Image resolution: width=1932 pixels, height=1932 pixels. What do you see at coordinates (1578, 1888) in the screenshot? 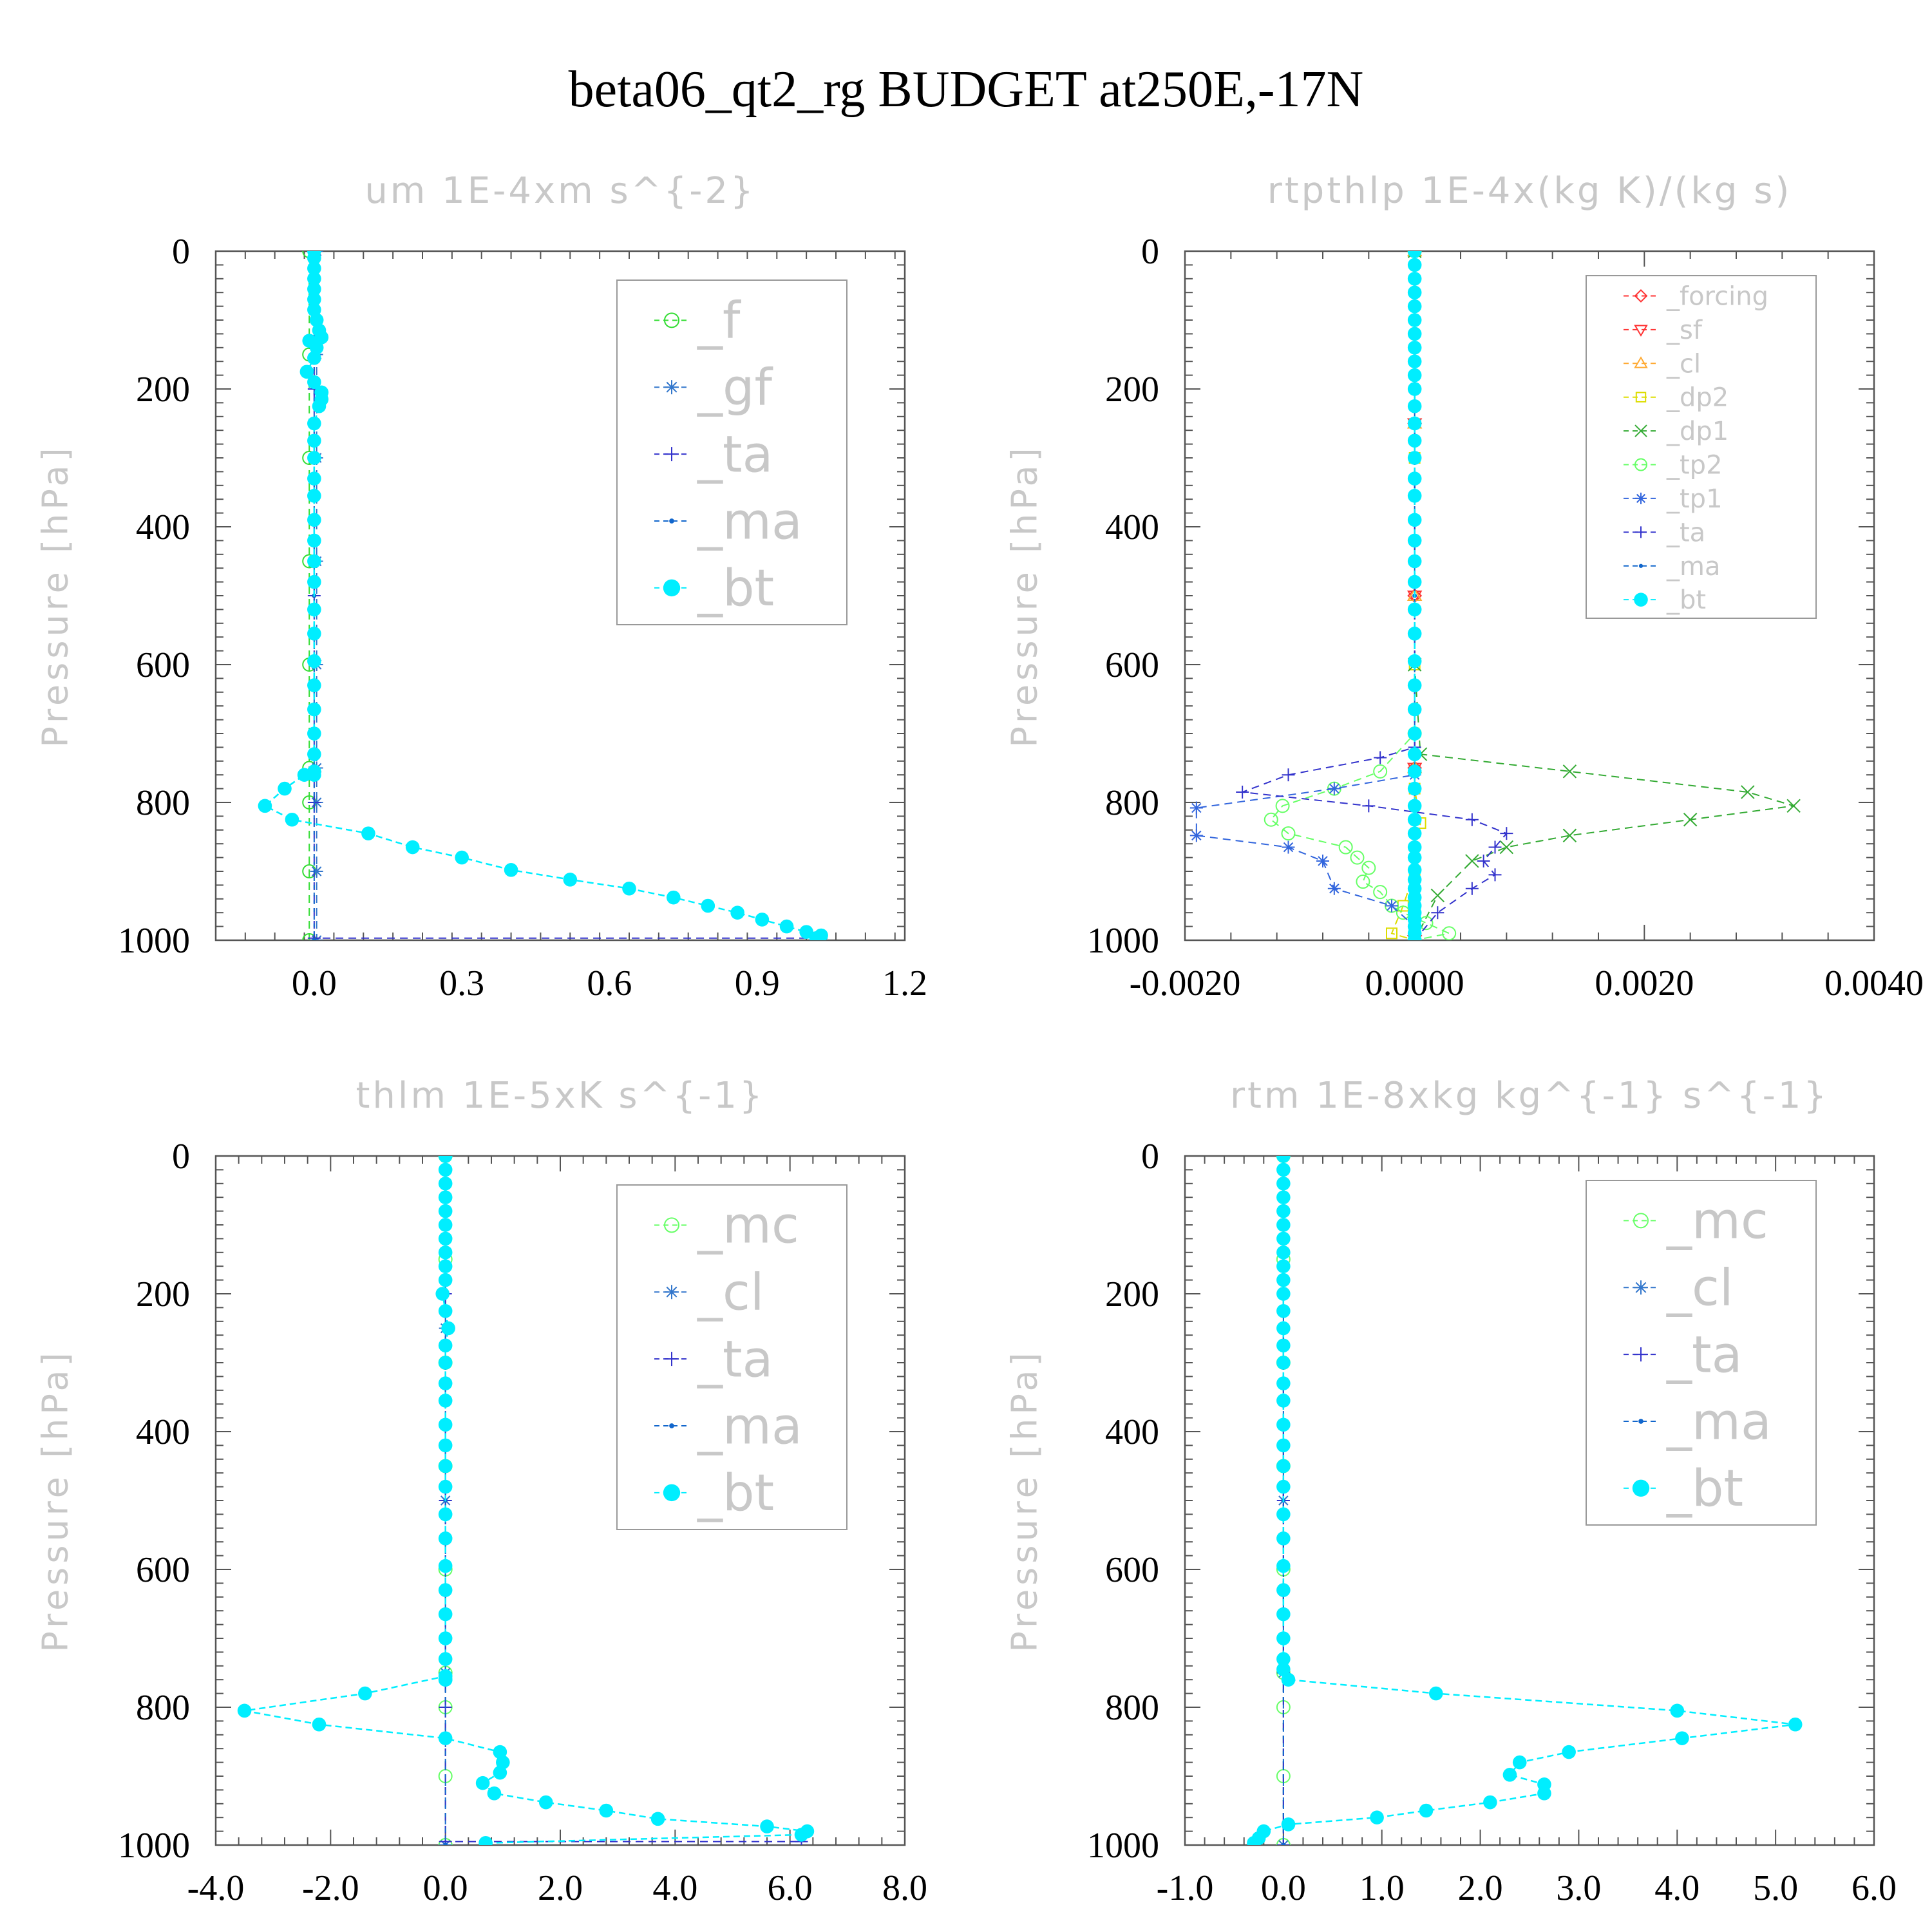
I see `x-tick-label: 3.0` at bounding box center [1578, 1888].